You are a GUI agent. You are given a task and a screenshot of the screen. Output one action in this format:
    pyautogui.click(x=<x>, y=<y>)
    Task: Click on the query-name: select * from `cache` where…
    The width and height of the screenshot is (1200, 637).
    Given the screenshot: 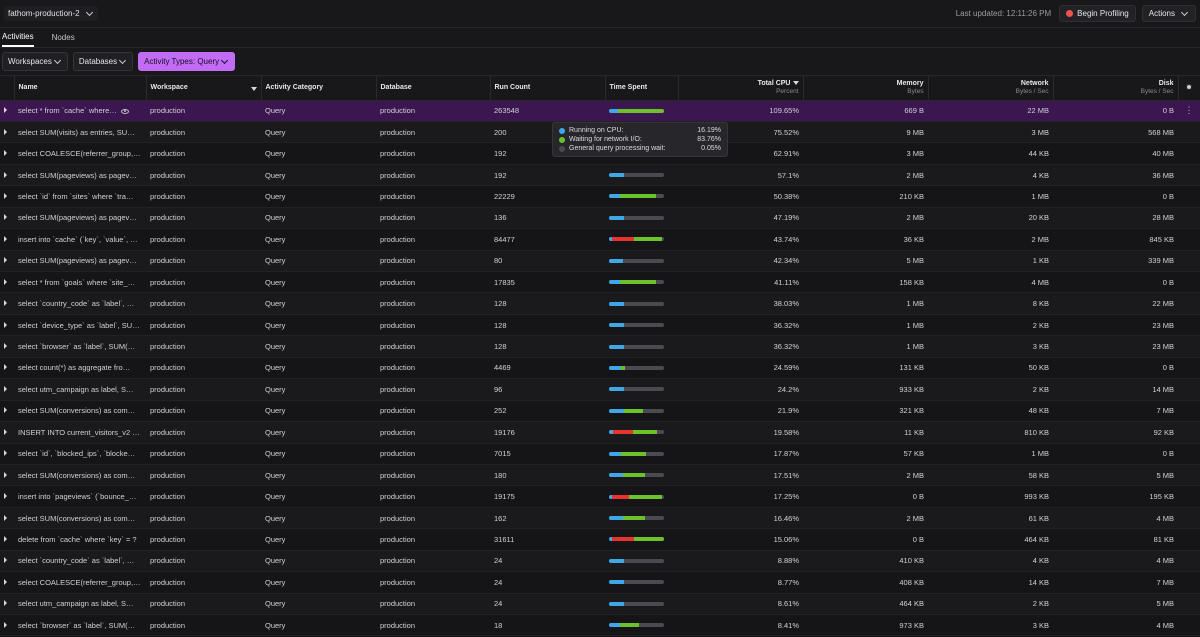 What is the action you would take?
    pyautogui.click(x=80, y=111)
    